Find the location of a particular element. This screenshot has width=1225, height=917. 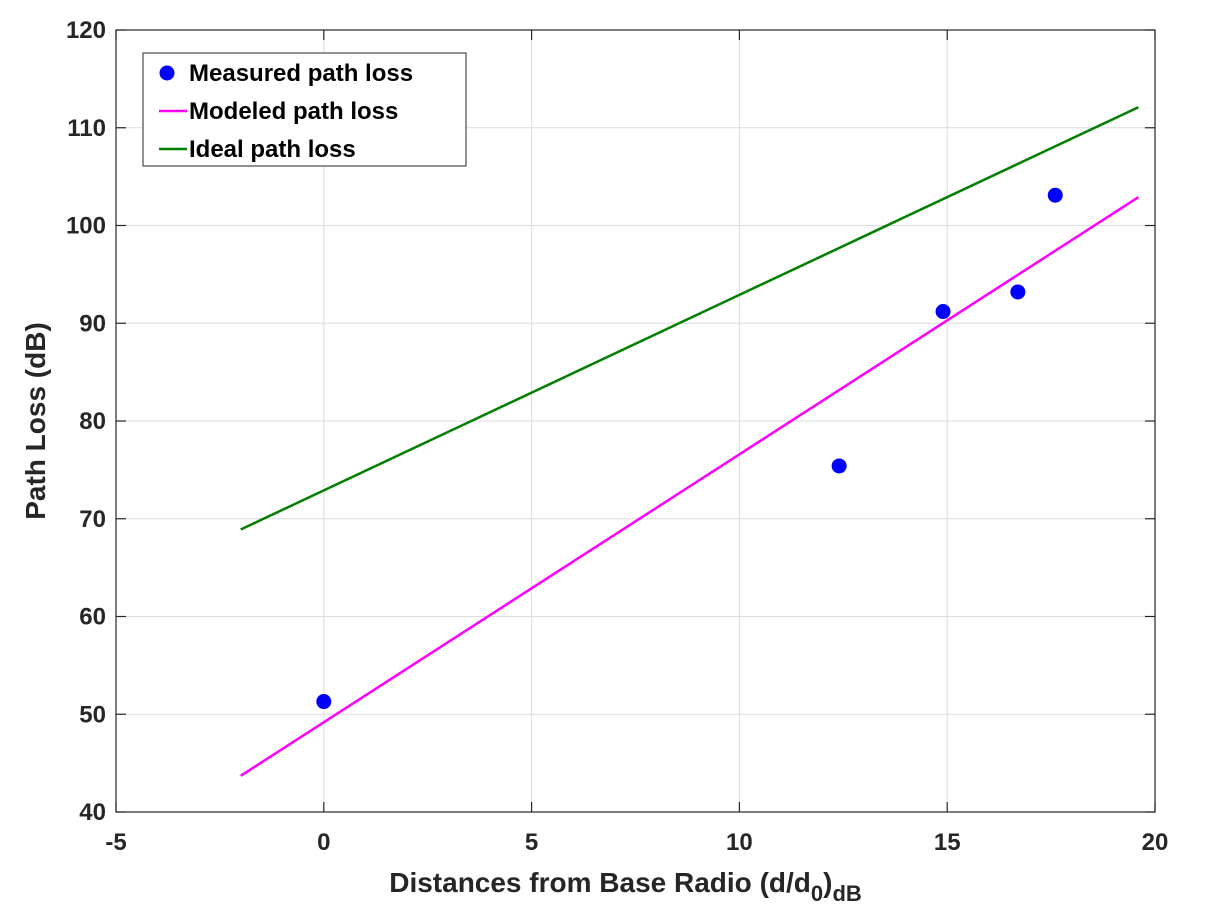

y-tick-label: 100 is located at coordinates (86, 226).